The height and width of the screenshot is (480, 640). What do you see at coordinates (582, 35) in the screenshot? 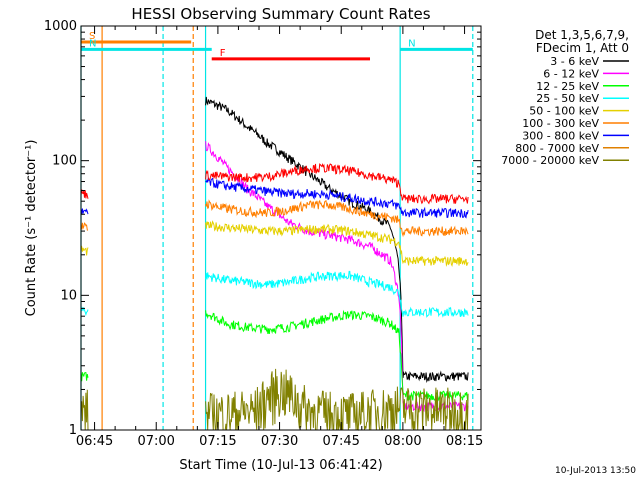
I see `legend-header-1: Det 1,3,5,6,7,9,` at bounding box center [582, 35].